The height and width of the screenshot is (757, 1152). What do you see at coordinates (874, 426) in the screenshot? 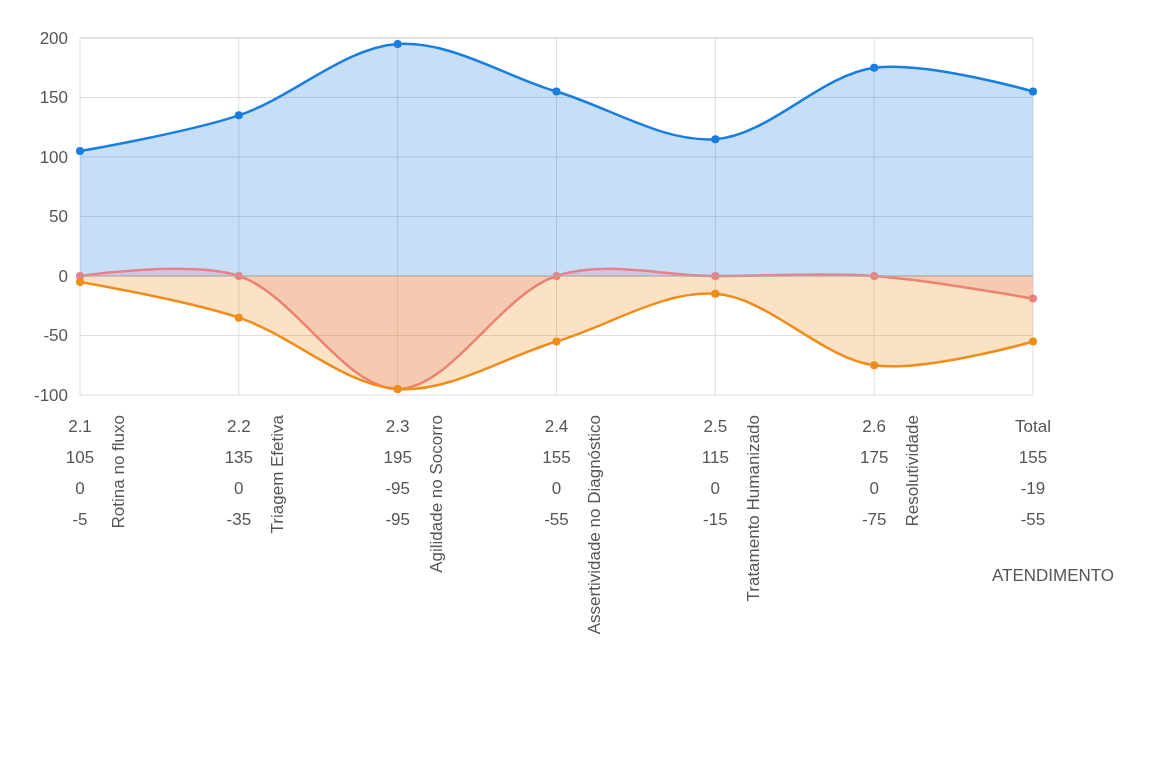
I see `x-tick-label: 2.6` at bounding box center [874, 426].